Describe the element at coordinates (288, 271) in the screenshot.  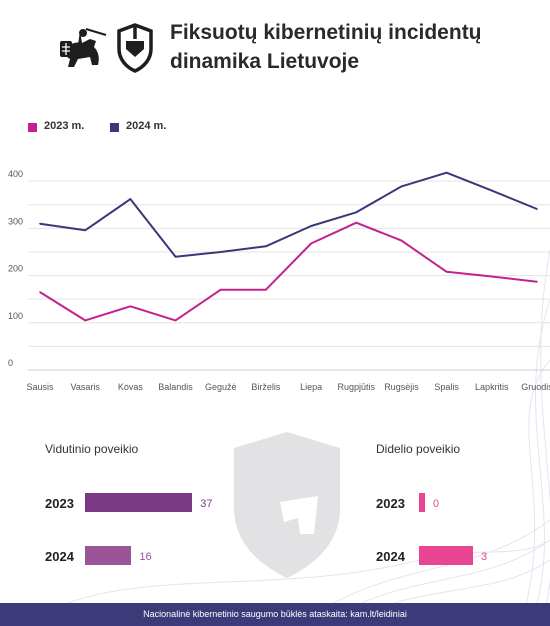
I see `series-line-2023` at that location.